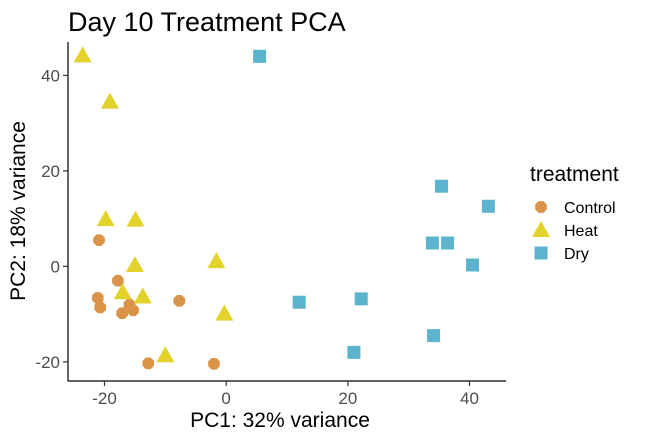  I want to click on y-tick-label: 0, so click(55, 266).